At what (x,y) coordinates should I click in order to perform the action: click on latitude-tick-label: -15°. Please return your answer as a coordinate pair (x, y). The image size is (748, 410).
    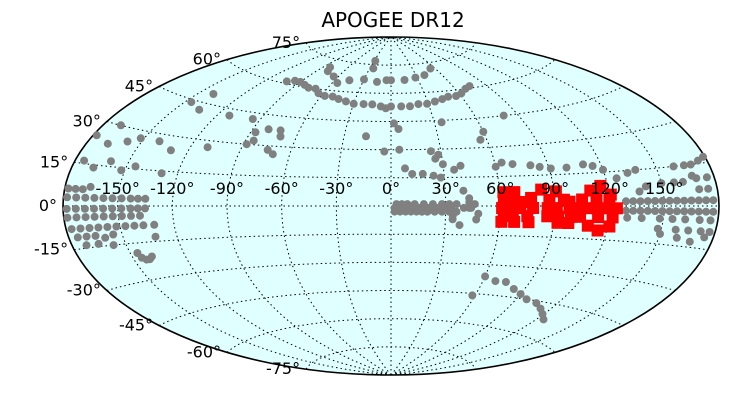
    Looking at the image, I should click on (51, 249).